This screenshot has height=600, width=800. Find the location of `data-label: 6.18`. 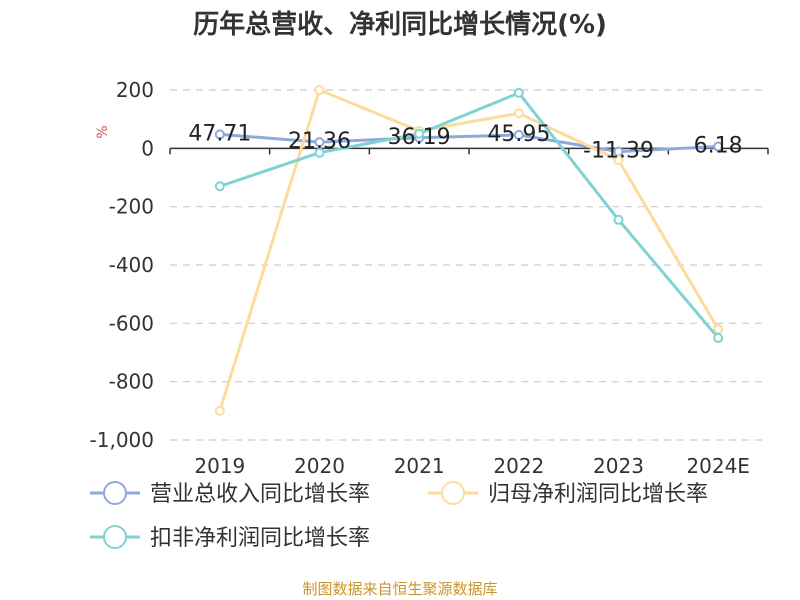

data-label: 6.18 is located at coordinates (718, 146).